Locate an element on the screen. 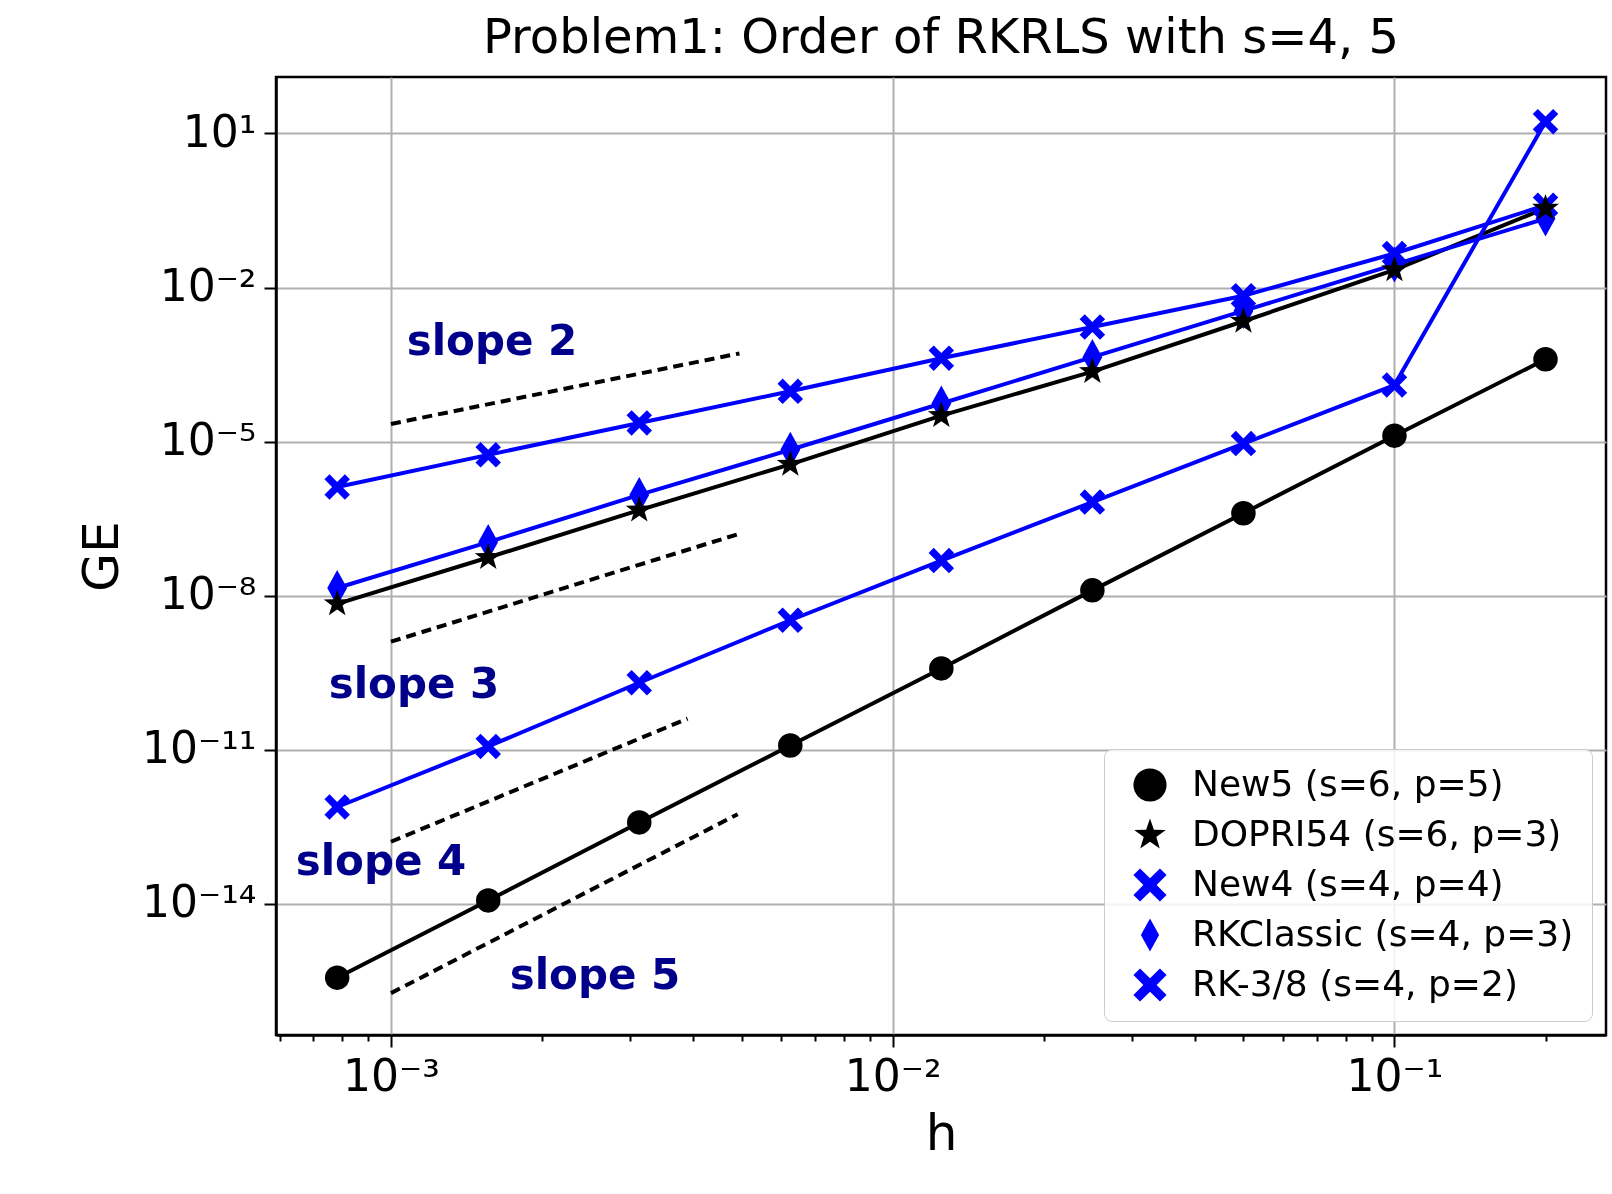 The width and height of the screenshot is (1612, 1194). annotation: slope 5 is located at coordinates (595, 975).